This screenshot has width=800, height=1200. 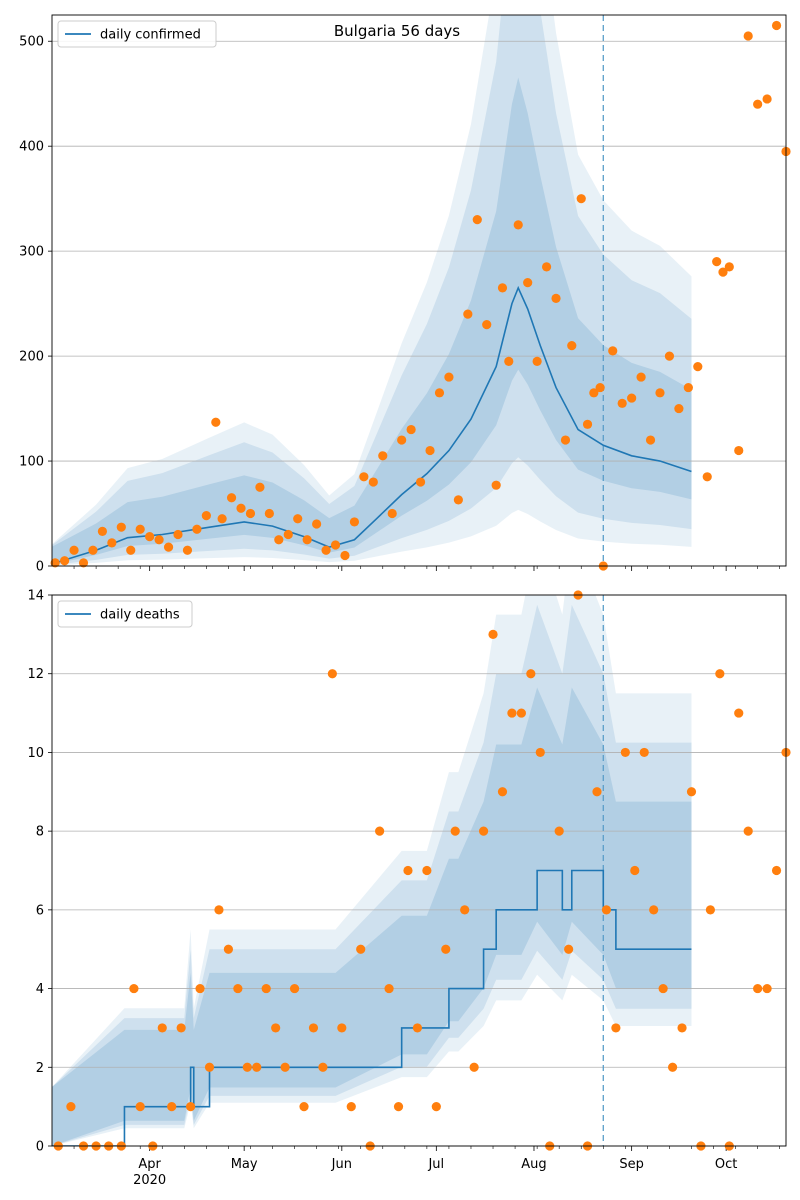 What do you see at coordinates (35, 753) in the screenshot?
I see `deaths-ytick-label: 10` at bounding box center [35, 753].